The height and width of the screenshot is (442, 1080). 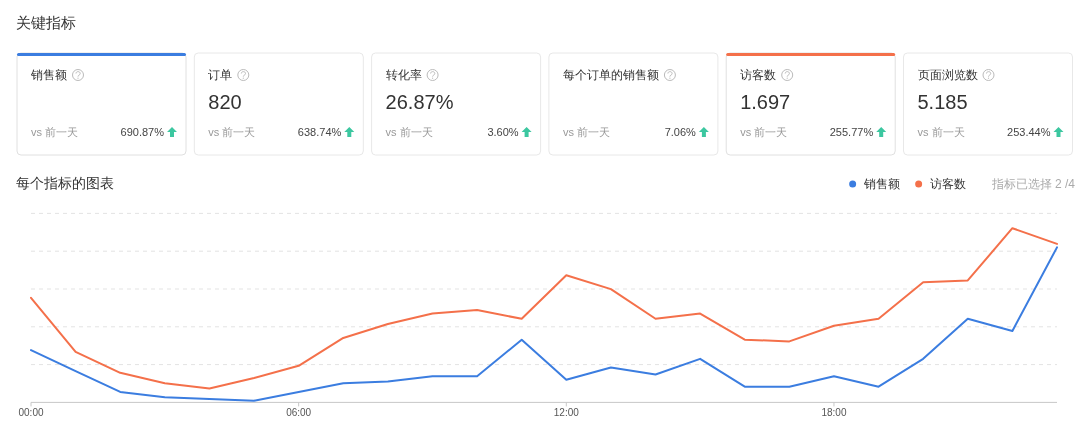 I want to click on x-tick-label: 12:00, so click(x=566, y=413).